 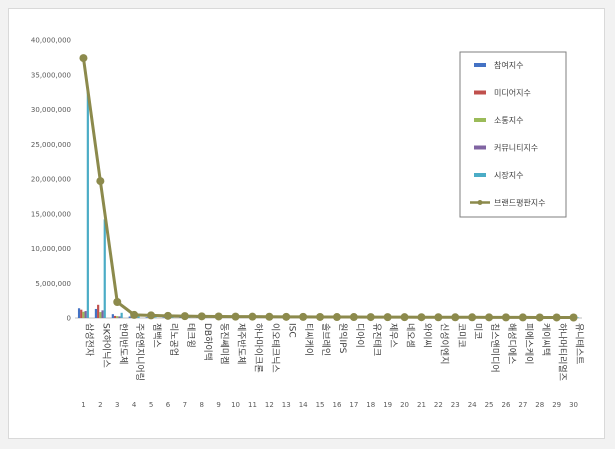 I want to click on y-tick-label: 10,000,000, so click(x=51, y=249).